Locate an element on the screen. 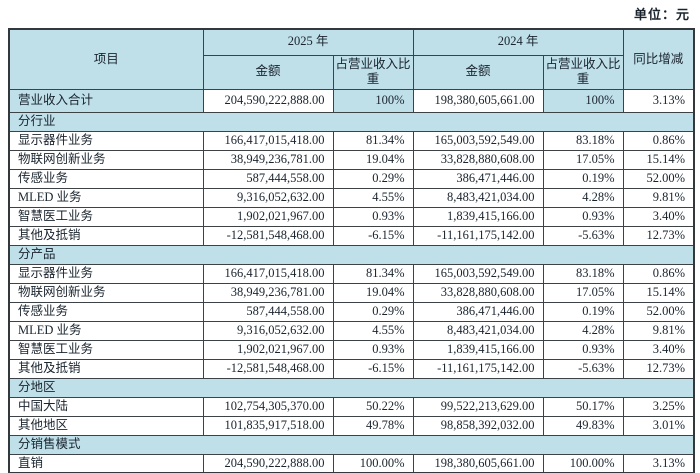  cell-item-label: 营业收入合计 is located at coordinates (106, 100).